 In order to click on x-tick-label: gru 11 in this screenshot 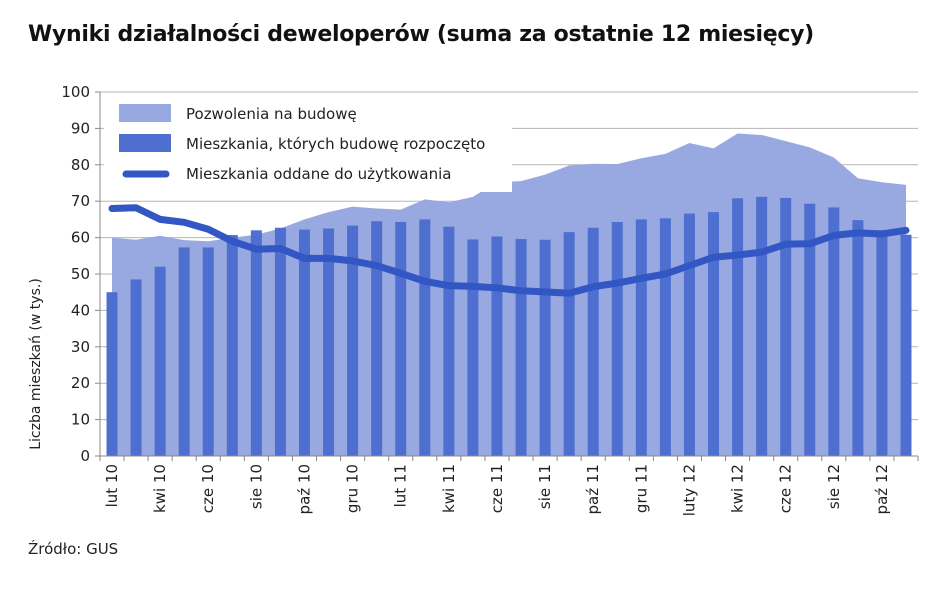, I will do `click(641, 488)`.